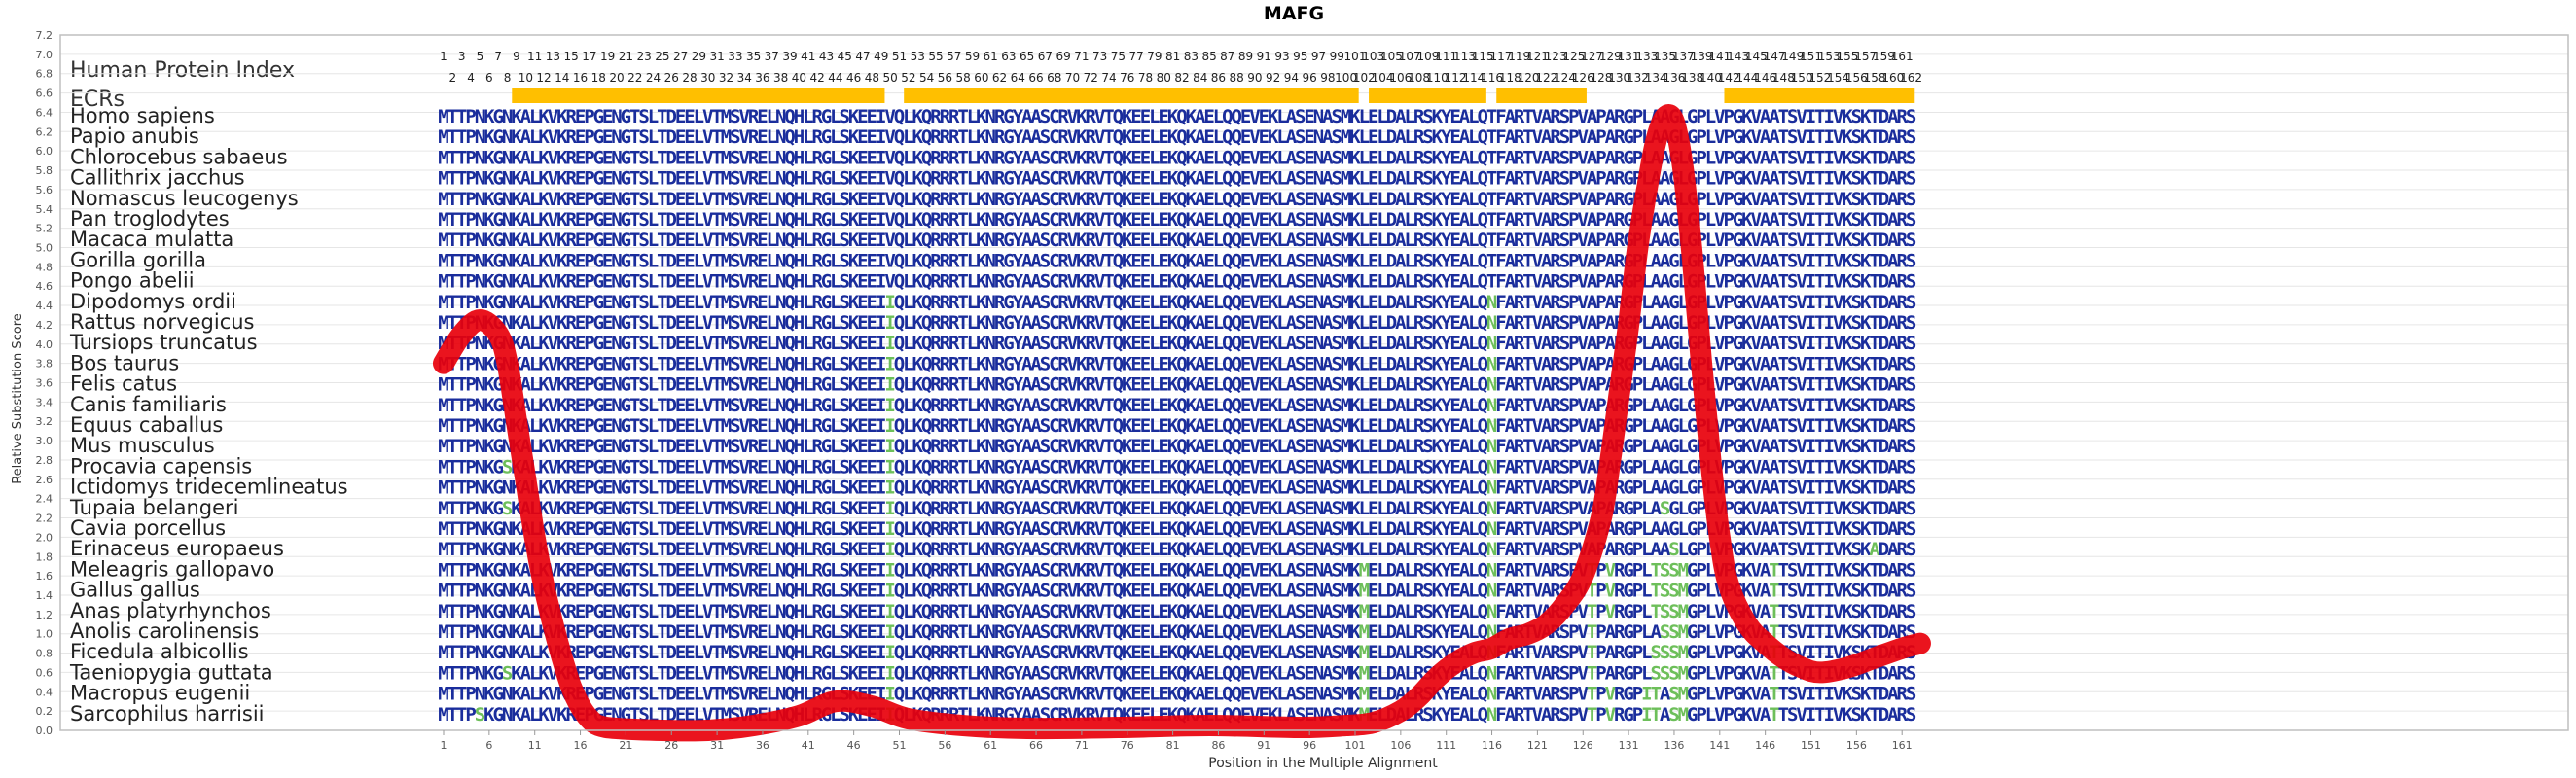 The height and width of the screenshot is (778, 2576). I want to click on y-tick-label: 5.2, so click(45, 229).